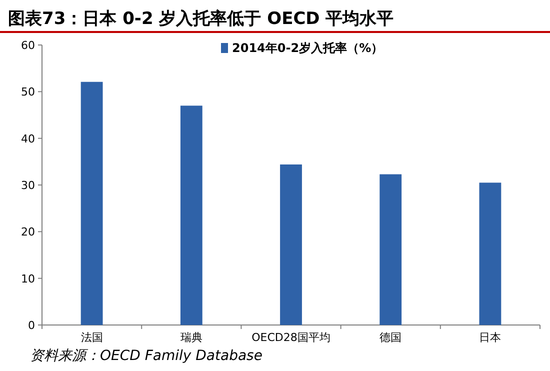 Image resolution: width=550 pixels, height=371 pixels. I want to click on y-tick-label: 60, so click(28, 45).